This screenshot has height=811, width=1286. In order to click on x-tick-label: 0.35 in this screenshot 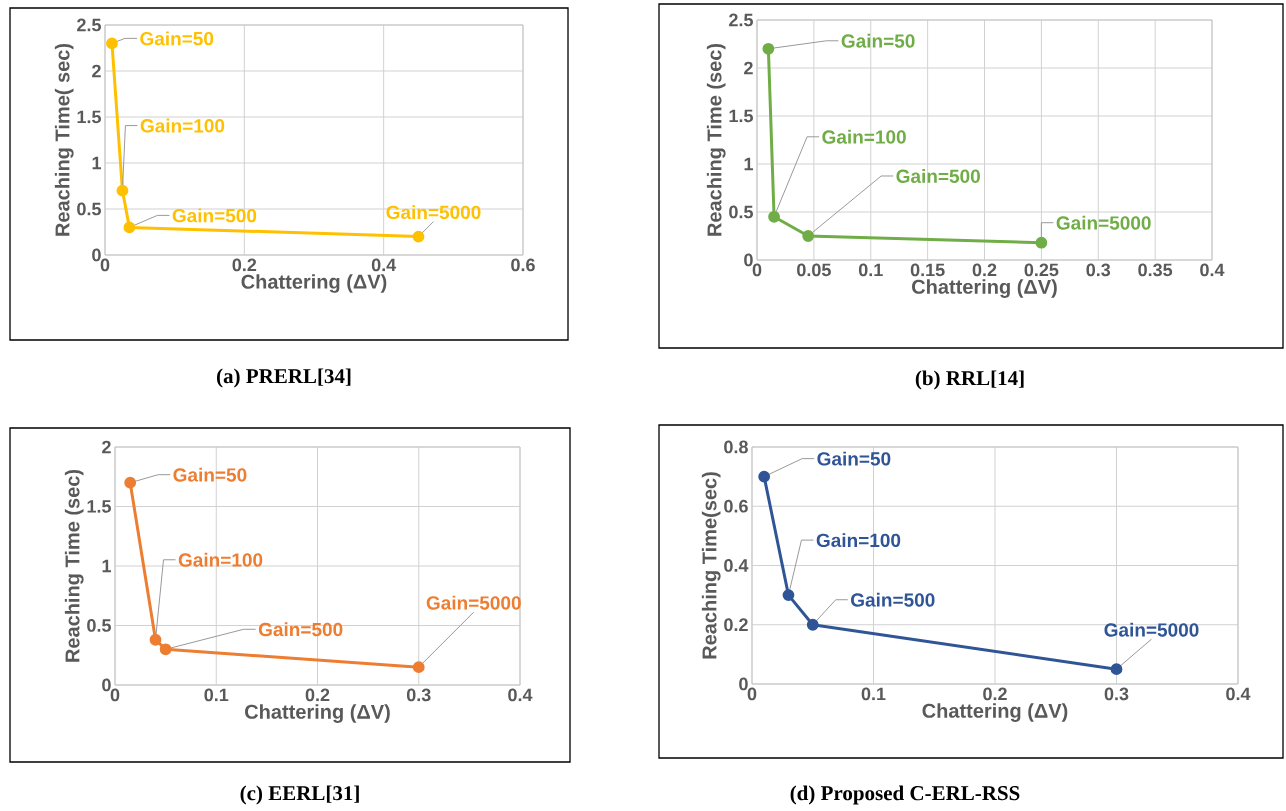, I will do `click(1155, 270)`.